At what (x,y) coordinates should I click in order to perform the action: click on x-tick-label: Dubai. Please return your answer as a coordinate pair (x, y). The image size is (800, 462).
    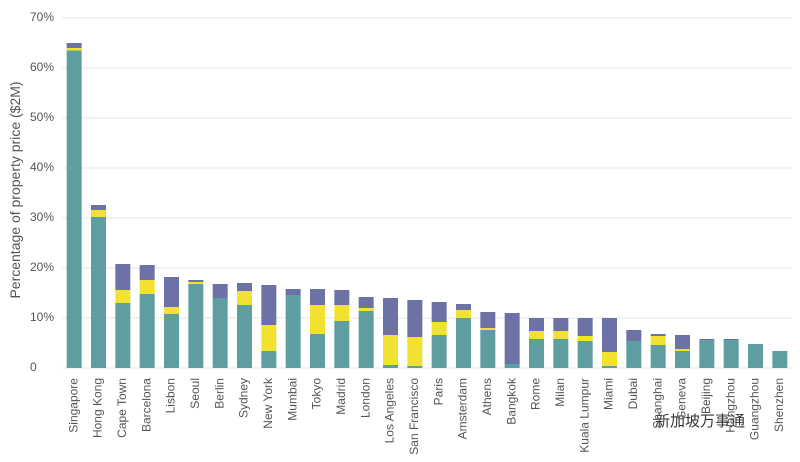
    Looking at the image, I should click on (633, 393).